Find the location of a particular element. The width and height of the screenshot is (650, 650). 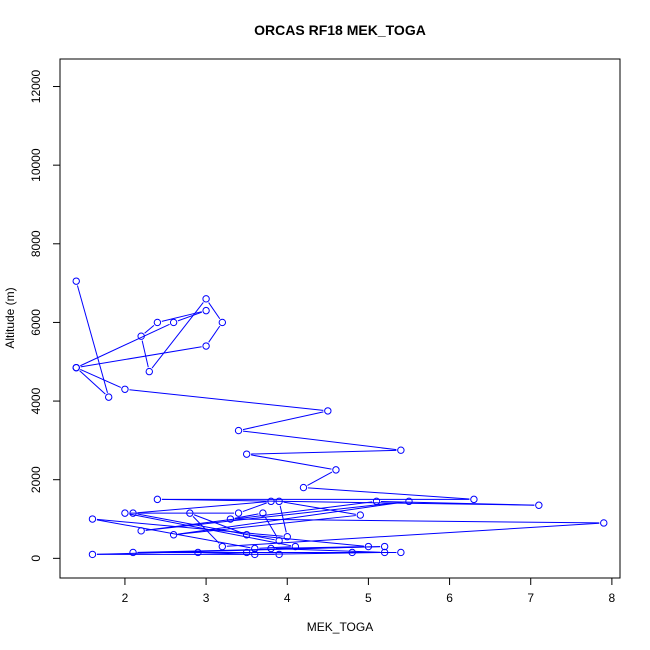

x-tick-label: 6 is located at coordinates (449, 598).